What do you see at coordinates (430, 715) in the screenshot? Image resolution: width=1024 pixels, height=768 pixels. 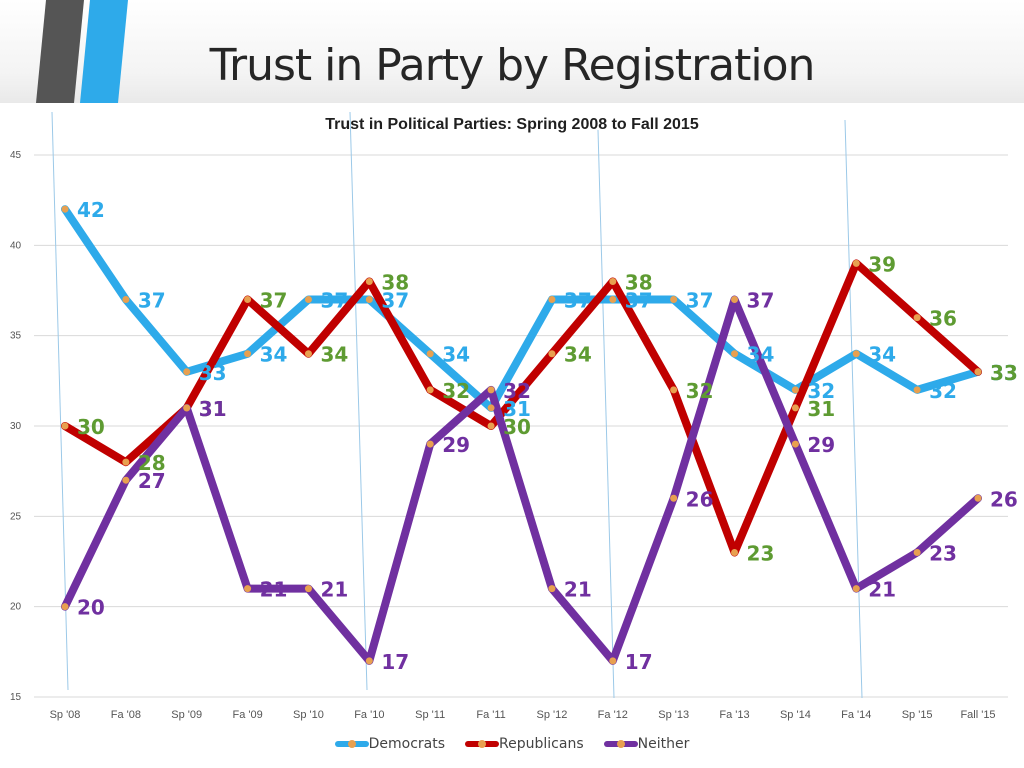 I see `x-tick-label: Sp '11` at bounding box center [430, 715].